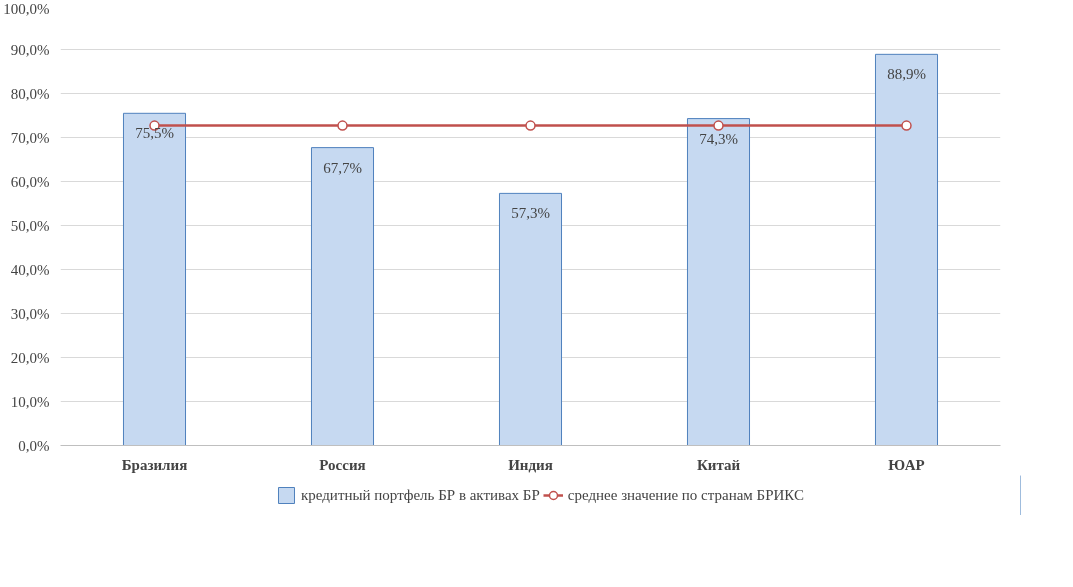 Image resolution: width=1073 pixels, height=587 pixels. I want to click on data-label: 57,3%, so click(530, 213).